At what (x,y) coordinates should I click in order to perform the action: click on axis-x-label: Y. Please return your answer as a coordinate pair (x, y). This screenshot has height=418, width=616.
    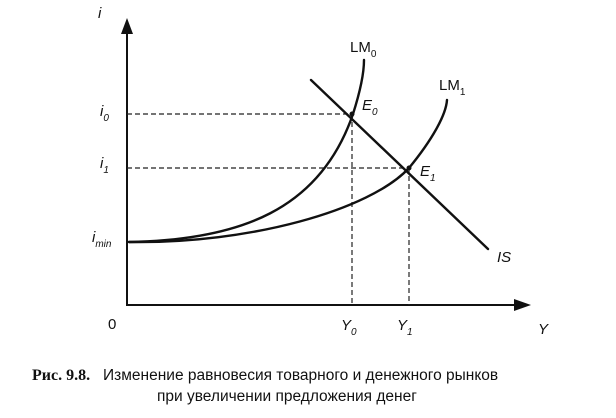
    Looking at the image, I should click on (543, 329).